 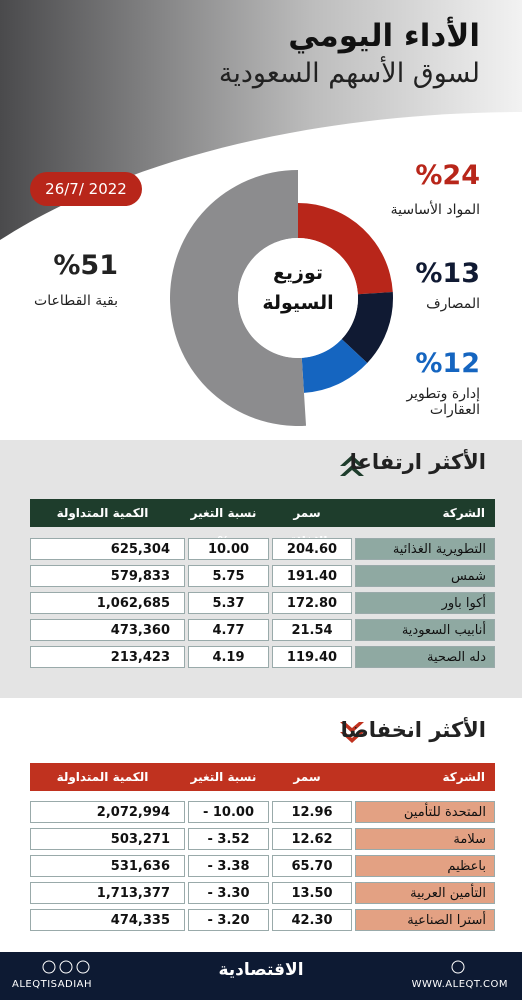 I want to click on value-cell: 579,833, so click(x=107, y=576).